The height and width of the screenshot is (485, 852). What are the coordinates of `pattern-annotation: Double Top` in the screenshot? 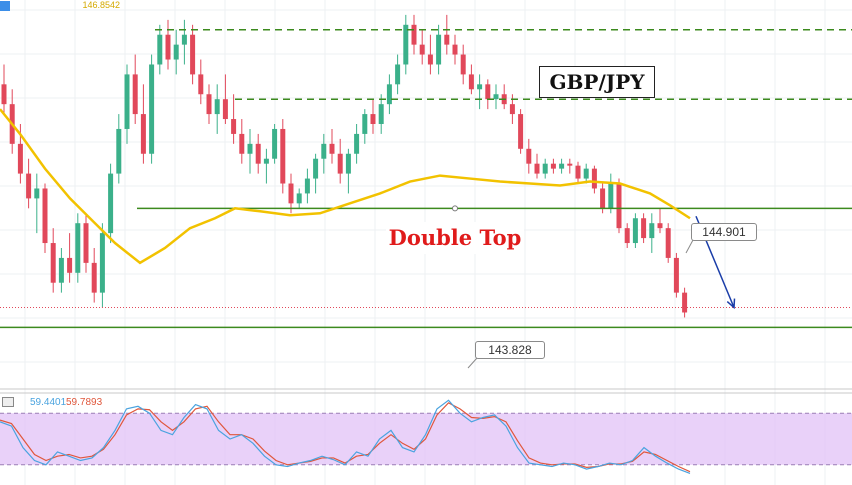 It's located at (455, 238).